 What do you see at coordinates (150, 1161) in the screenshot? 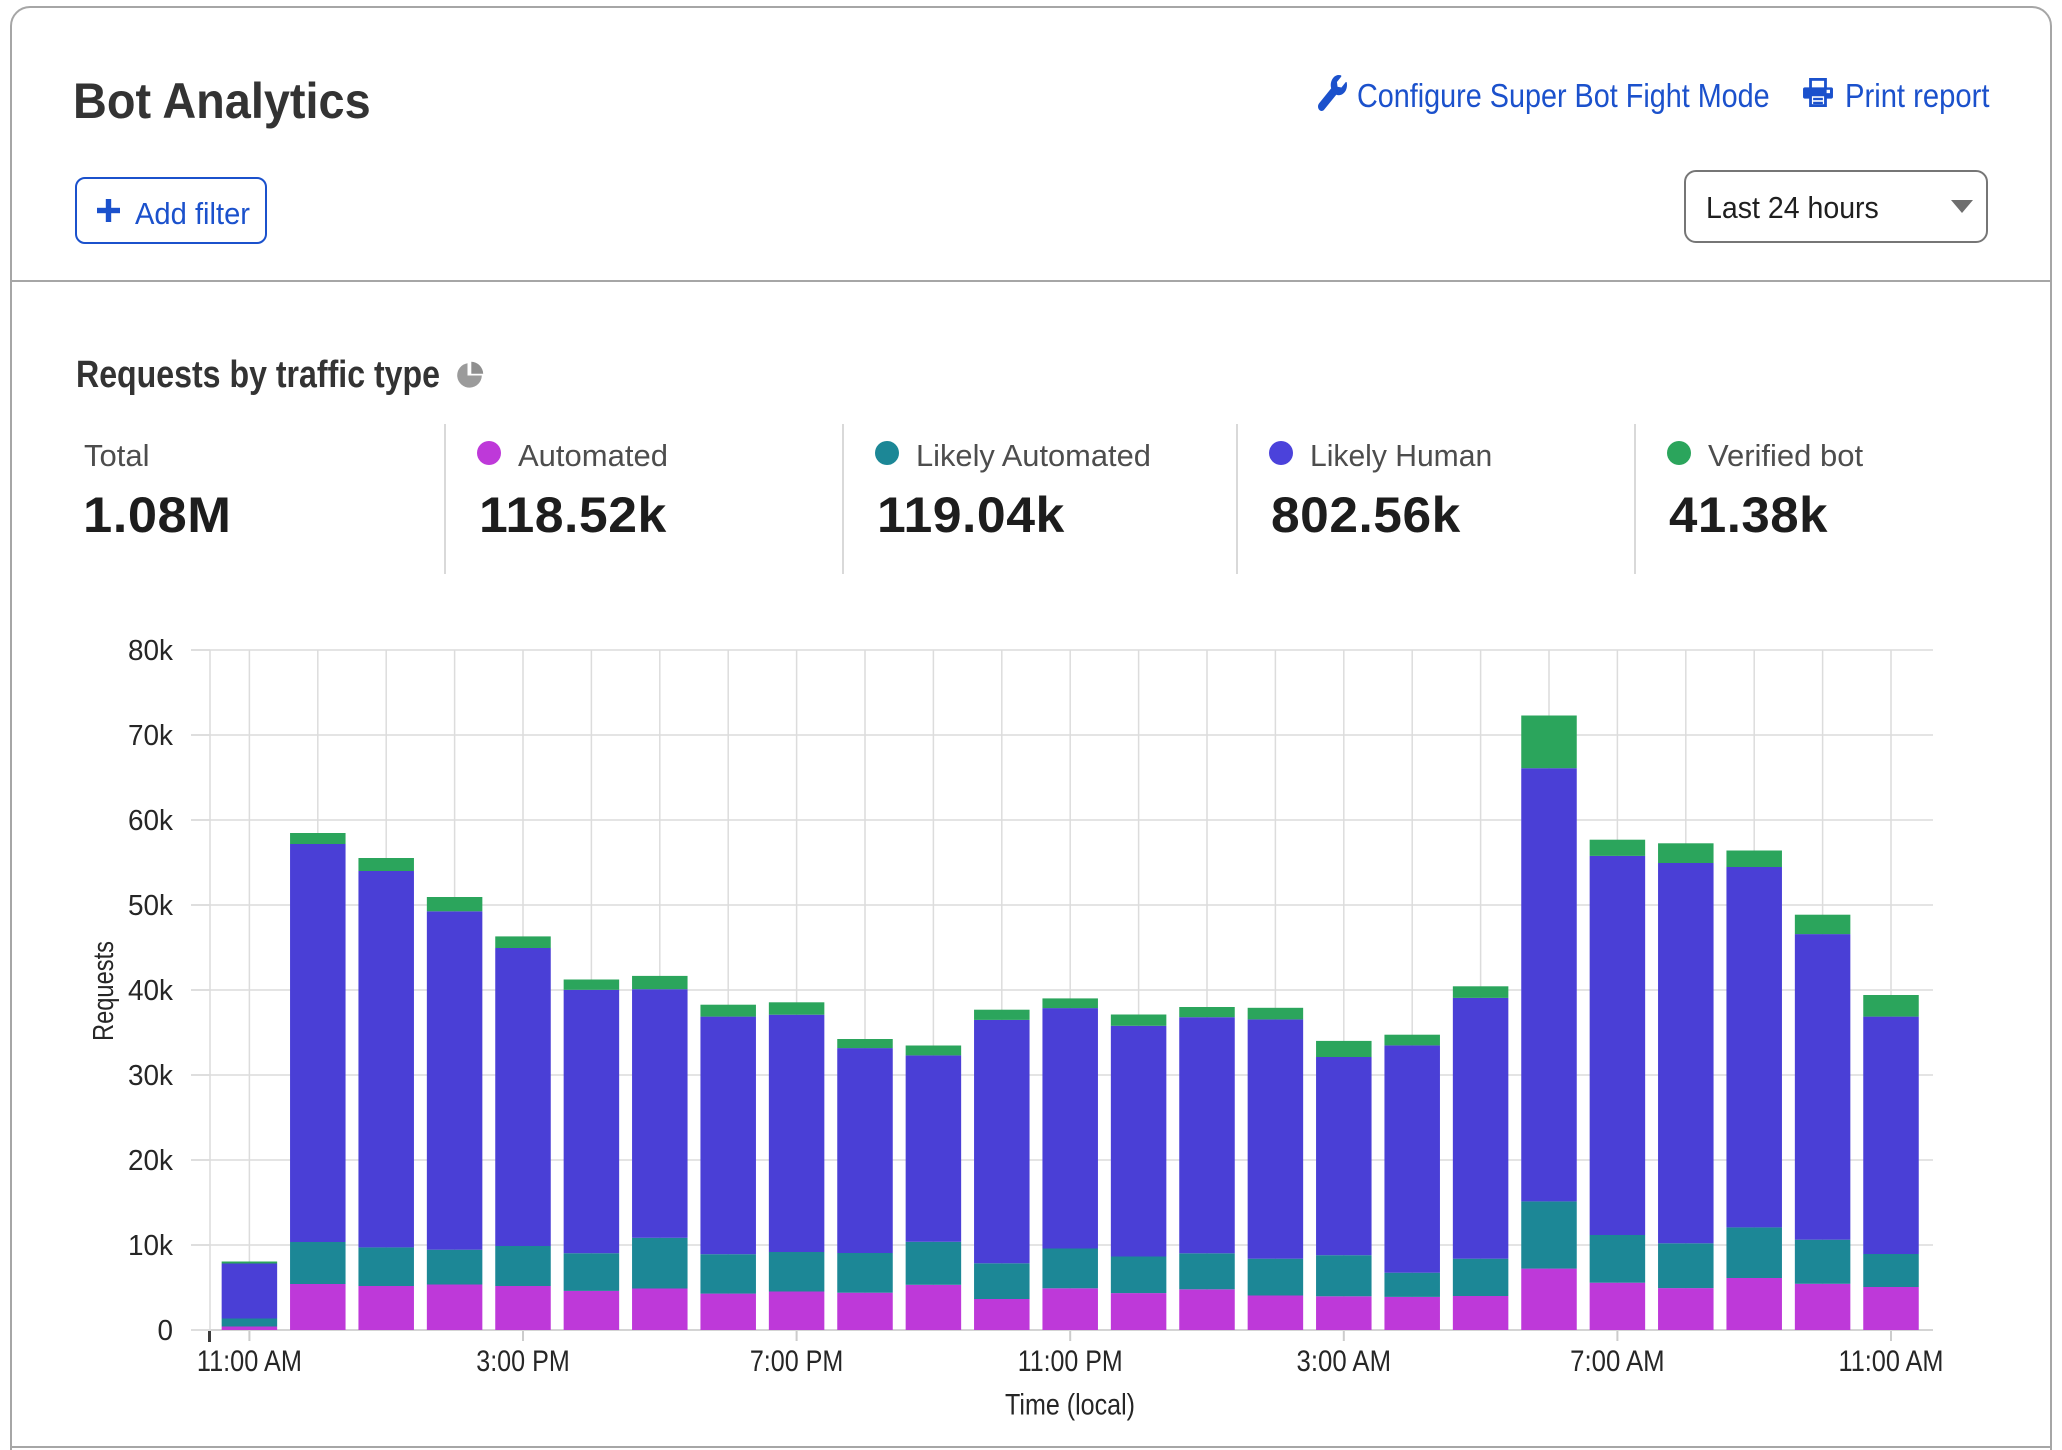
I see `svg-text: 20k` at bounding box center [150, 1161].